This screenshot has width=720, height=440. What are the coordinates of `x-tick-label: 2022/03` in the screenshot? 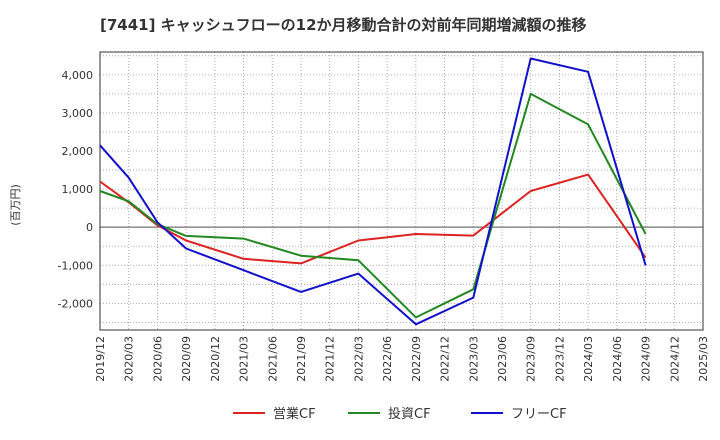 It's located at (358, 359).